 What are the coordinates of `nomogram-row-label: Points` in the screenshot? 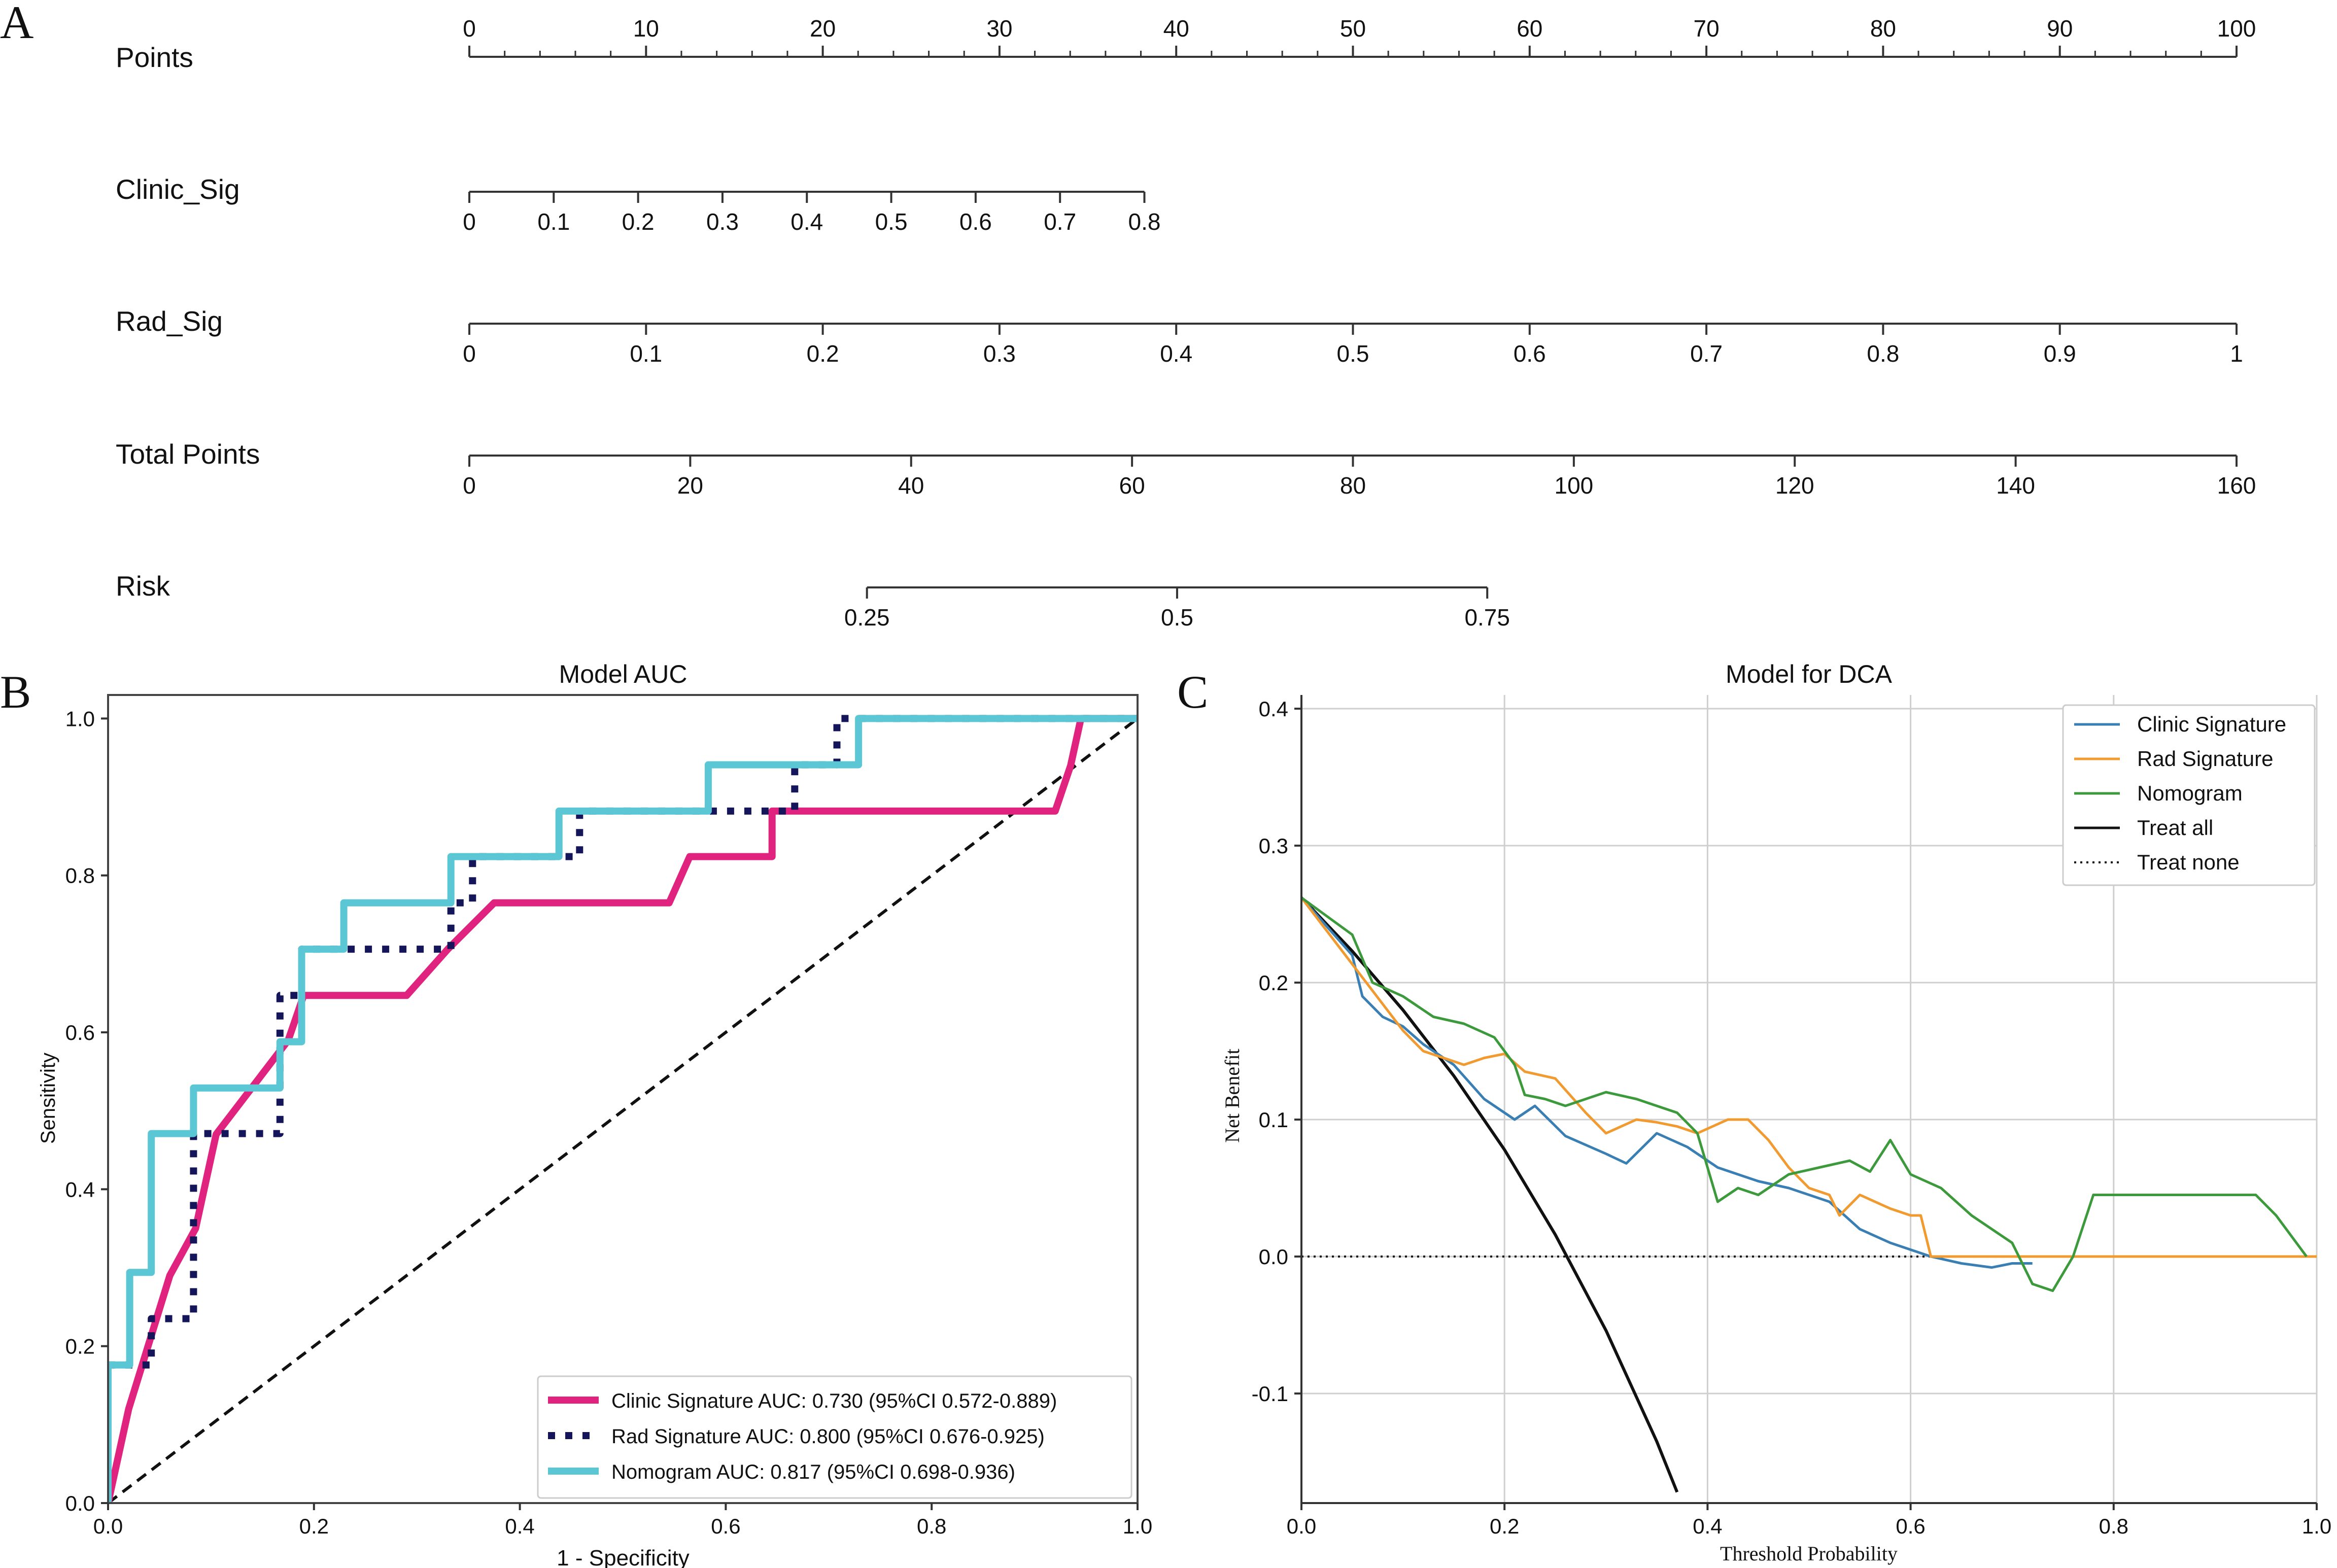 It's located at (154, 58).